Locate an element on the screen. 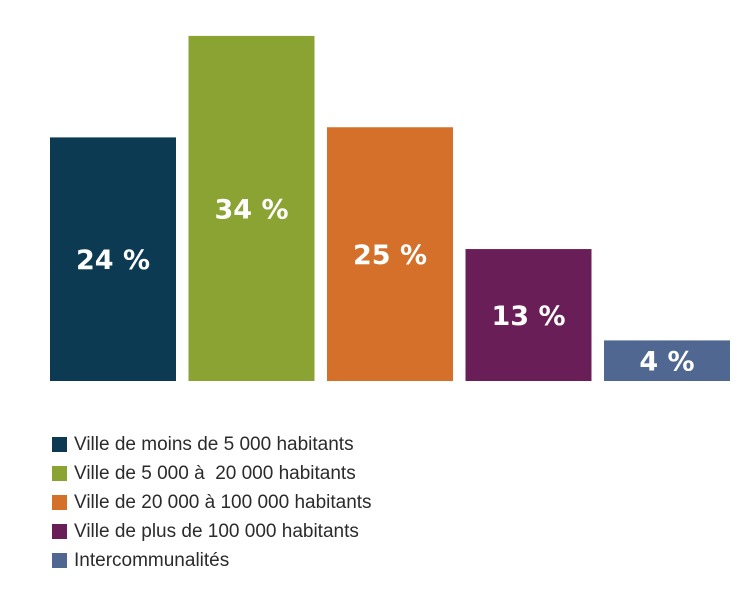 The width and height of the screenshot is (745, 600). legend-label: Ville de 5 000 à 20 000 habitants is located at coordinates (215, 473).